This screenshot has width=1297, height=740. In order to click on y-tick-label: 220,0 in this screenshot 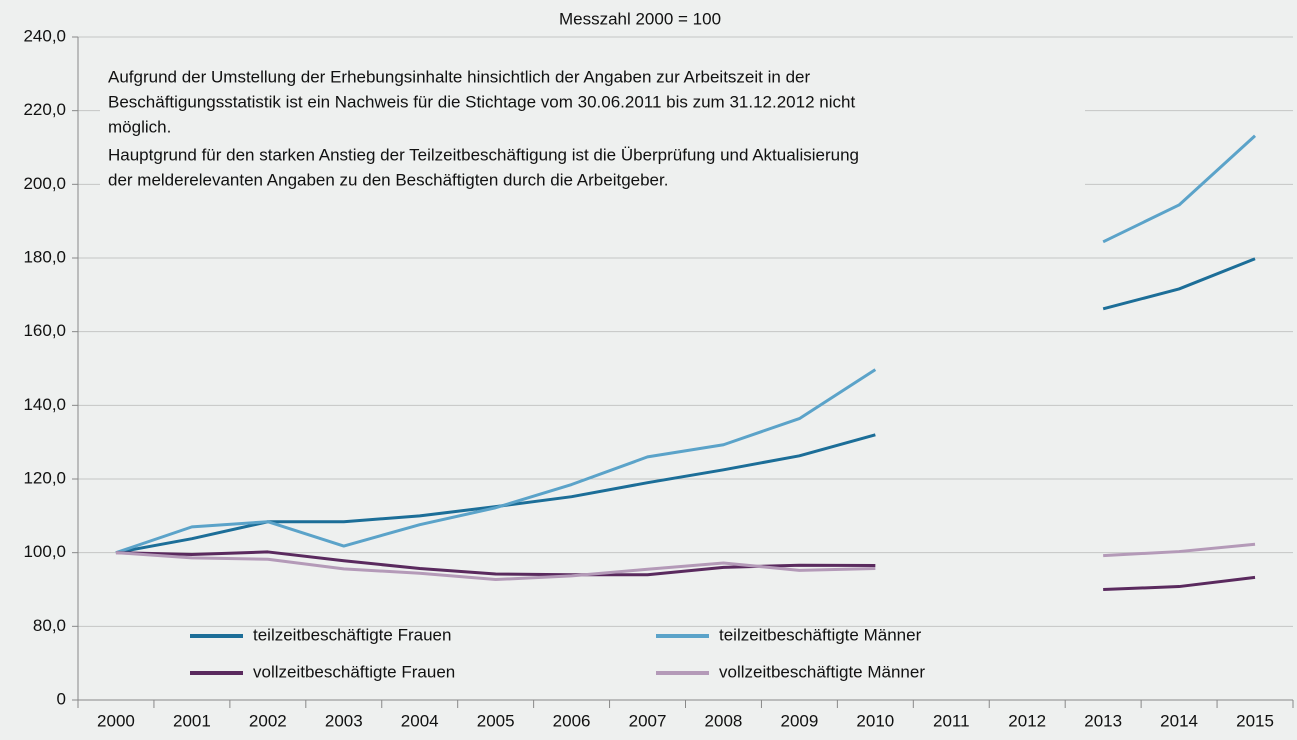, I will do `click(44, 109)`.